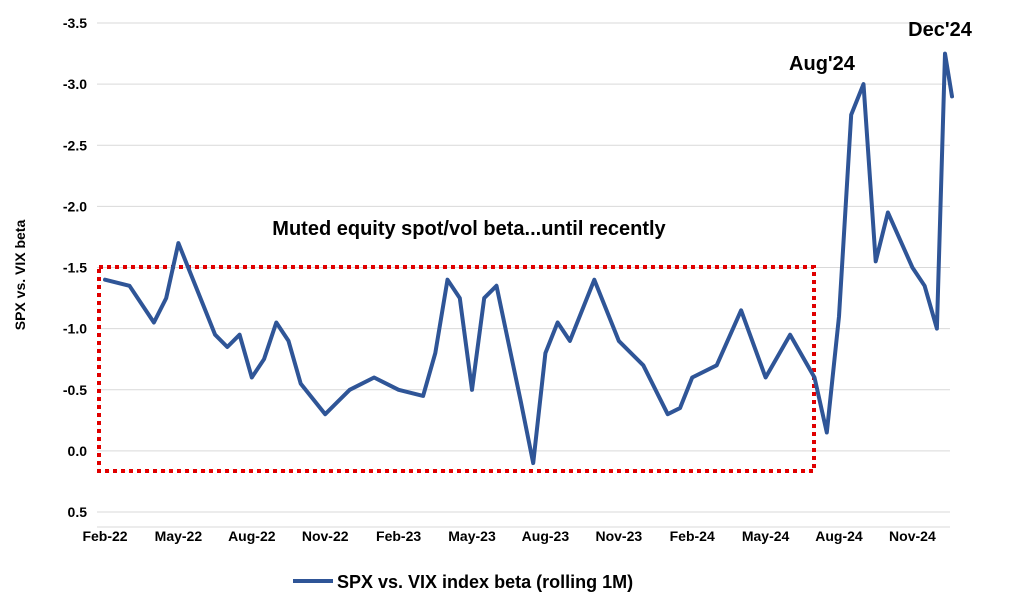 The width and height of the screenshot is (1015, 610). I want to click on x-tick-label: Nov-23, so click(618, 536).